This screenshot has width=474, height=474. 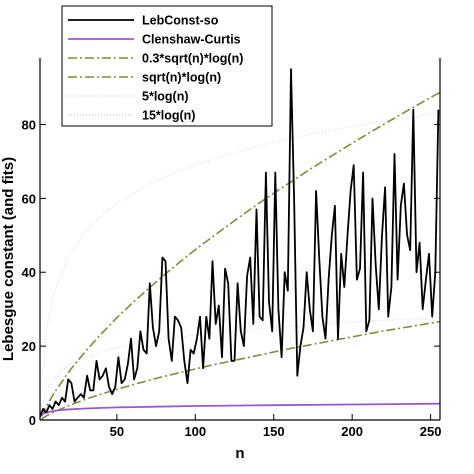 What do you see at coordinates (431, 431) in the screenshot?
I see `x-tick-label: 250` at bounding box center [431, 431].